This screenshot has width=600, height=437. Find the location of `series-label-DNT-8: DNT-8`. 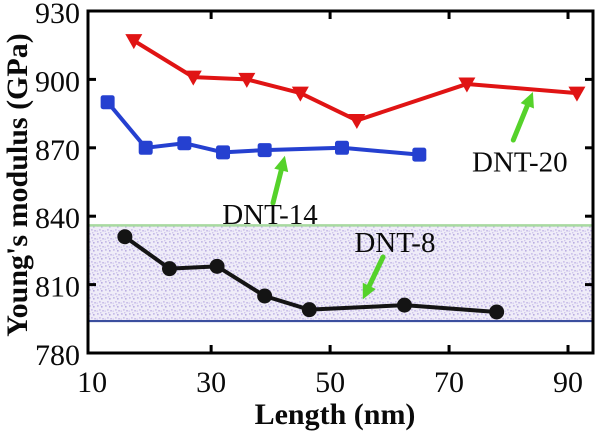

series-label-DNT-8: DNT-8 is located at coordinates (394, 243).